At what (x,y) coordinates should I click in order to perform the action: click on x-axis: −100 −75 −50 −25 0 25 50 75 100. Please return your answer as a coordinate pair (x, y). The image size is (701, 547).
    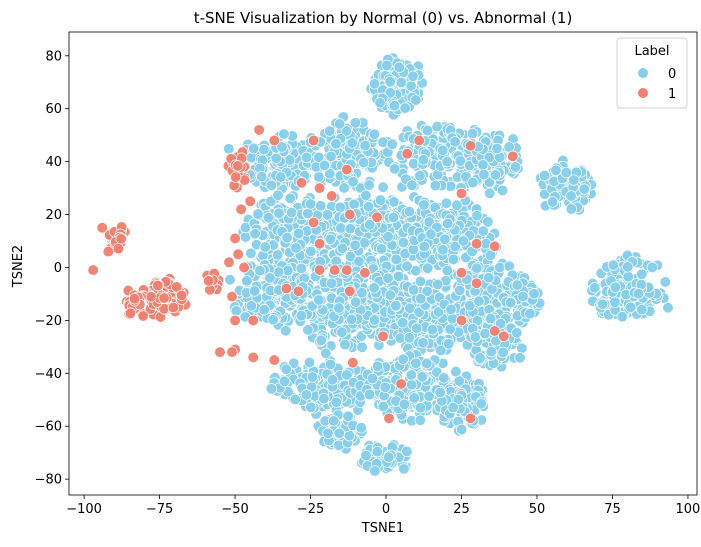
    Looking at the image, I should click on (383, 506).